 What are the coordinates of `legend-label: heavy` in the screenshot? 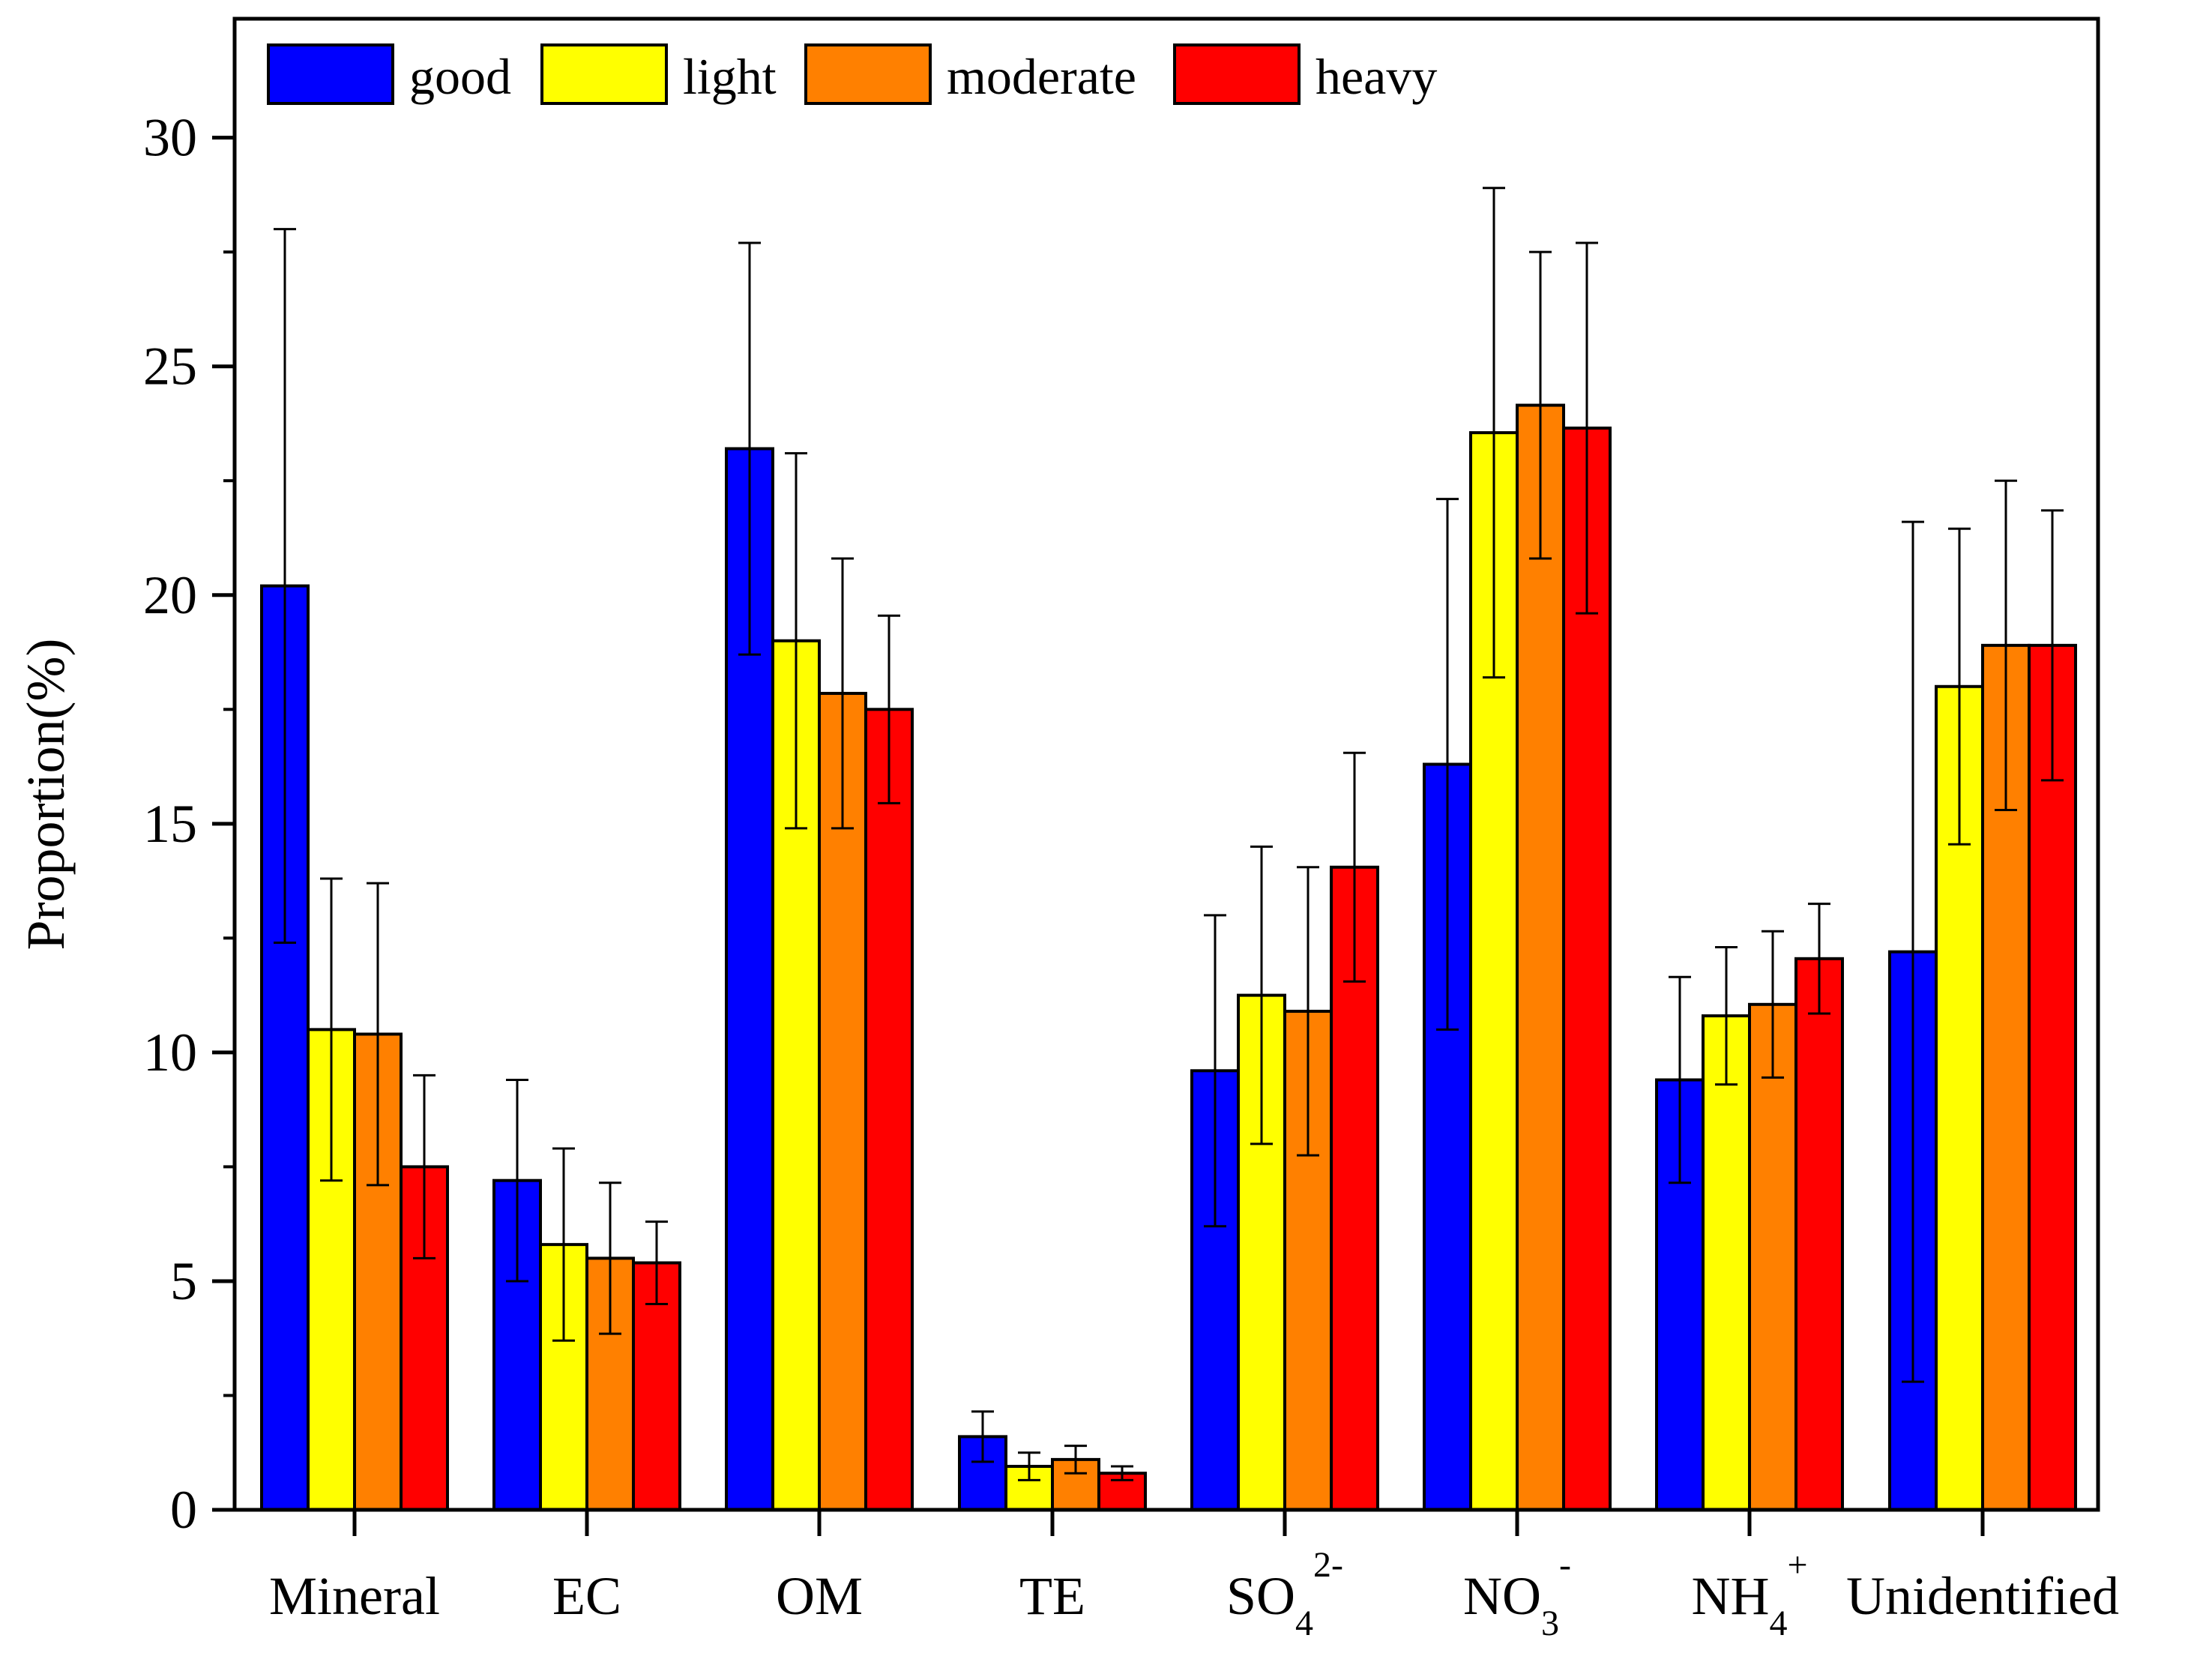 It's located at (1376, 76).